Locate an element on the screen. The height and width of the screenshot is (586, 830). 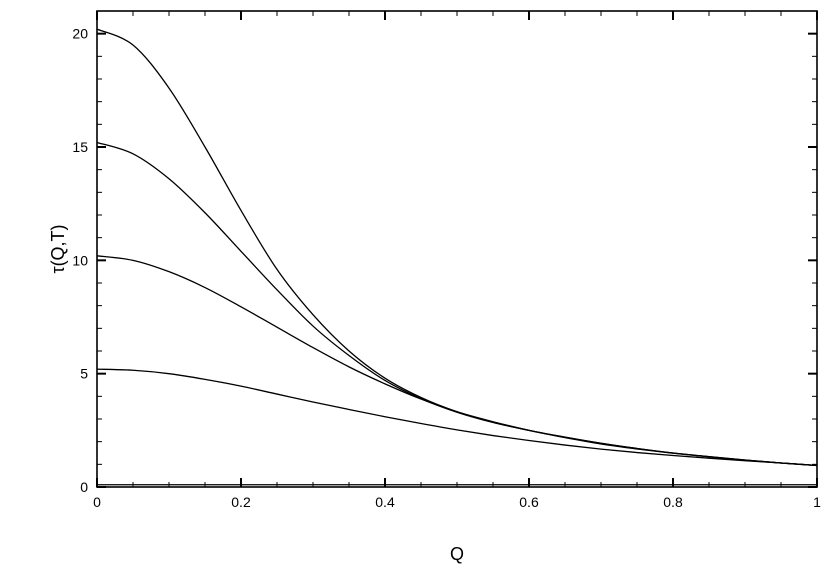
x-tick-label: 0.8 is located at coordinates (673, 502).